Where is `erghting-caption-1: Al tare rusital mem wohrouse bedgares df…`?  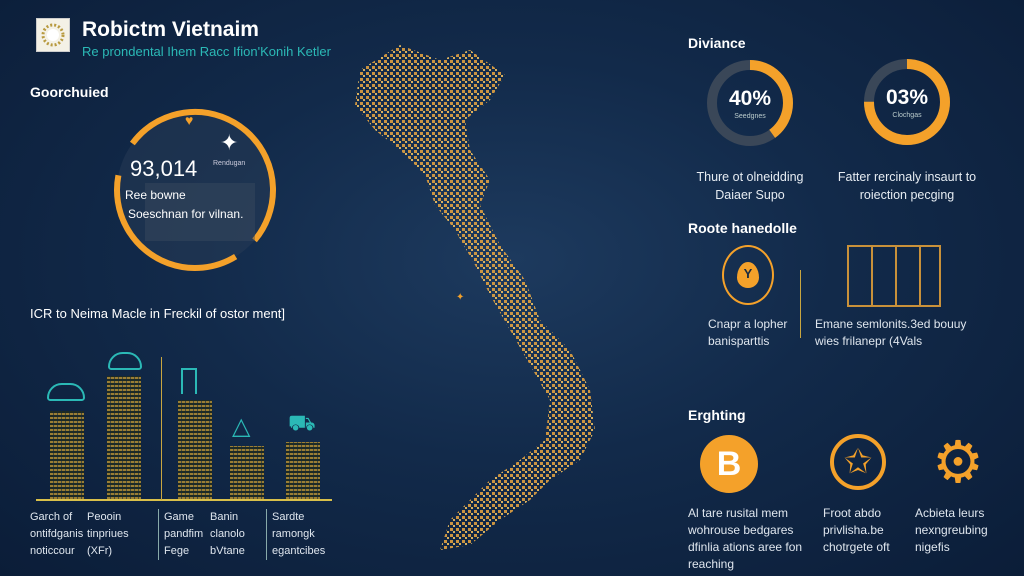 erghting-caption-1: Al tare rusital mem wohrouse bedgares df… is located at coordinates (745, 538).